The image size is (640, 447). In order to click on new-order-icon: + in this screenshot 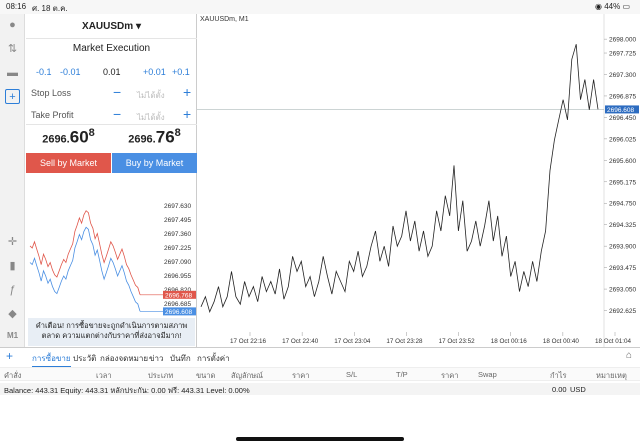, I will do `click(12, 96)`.